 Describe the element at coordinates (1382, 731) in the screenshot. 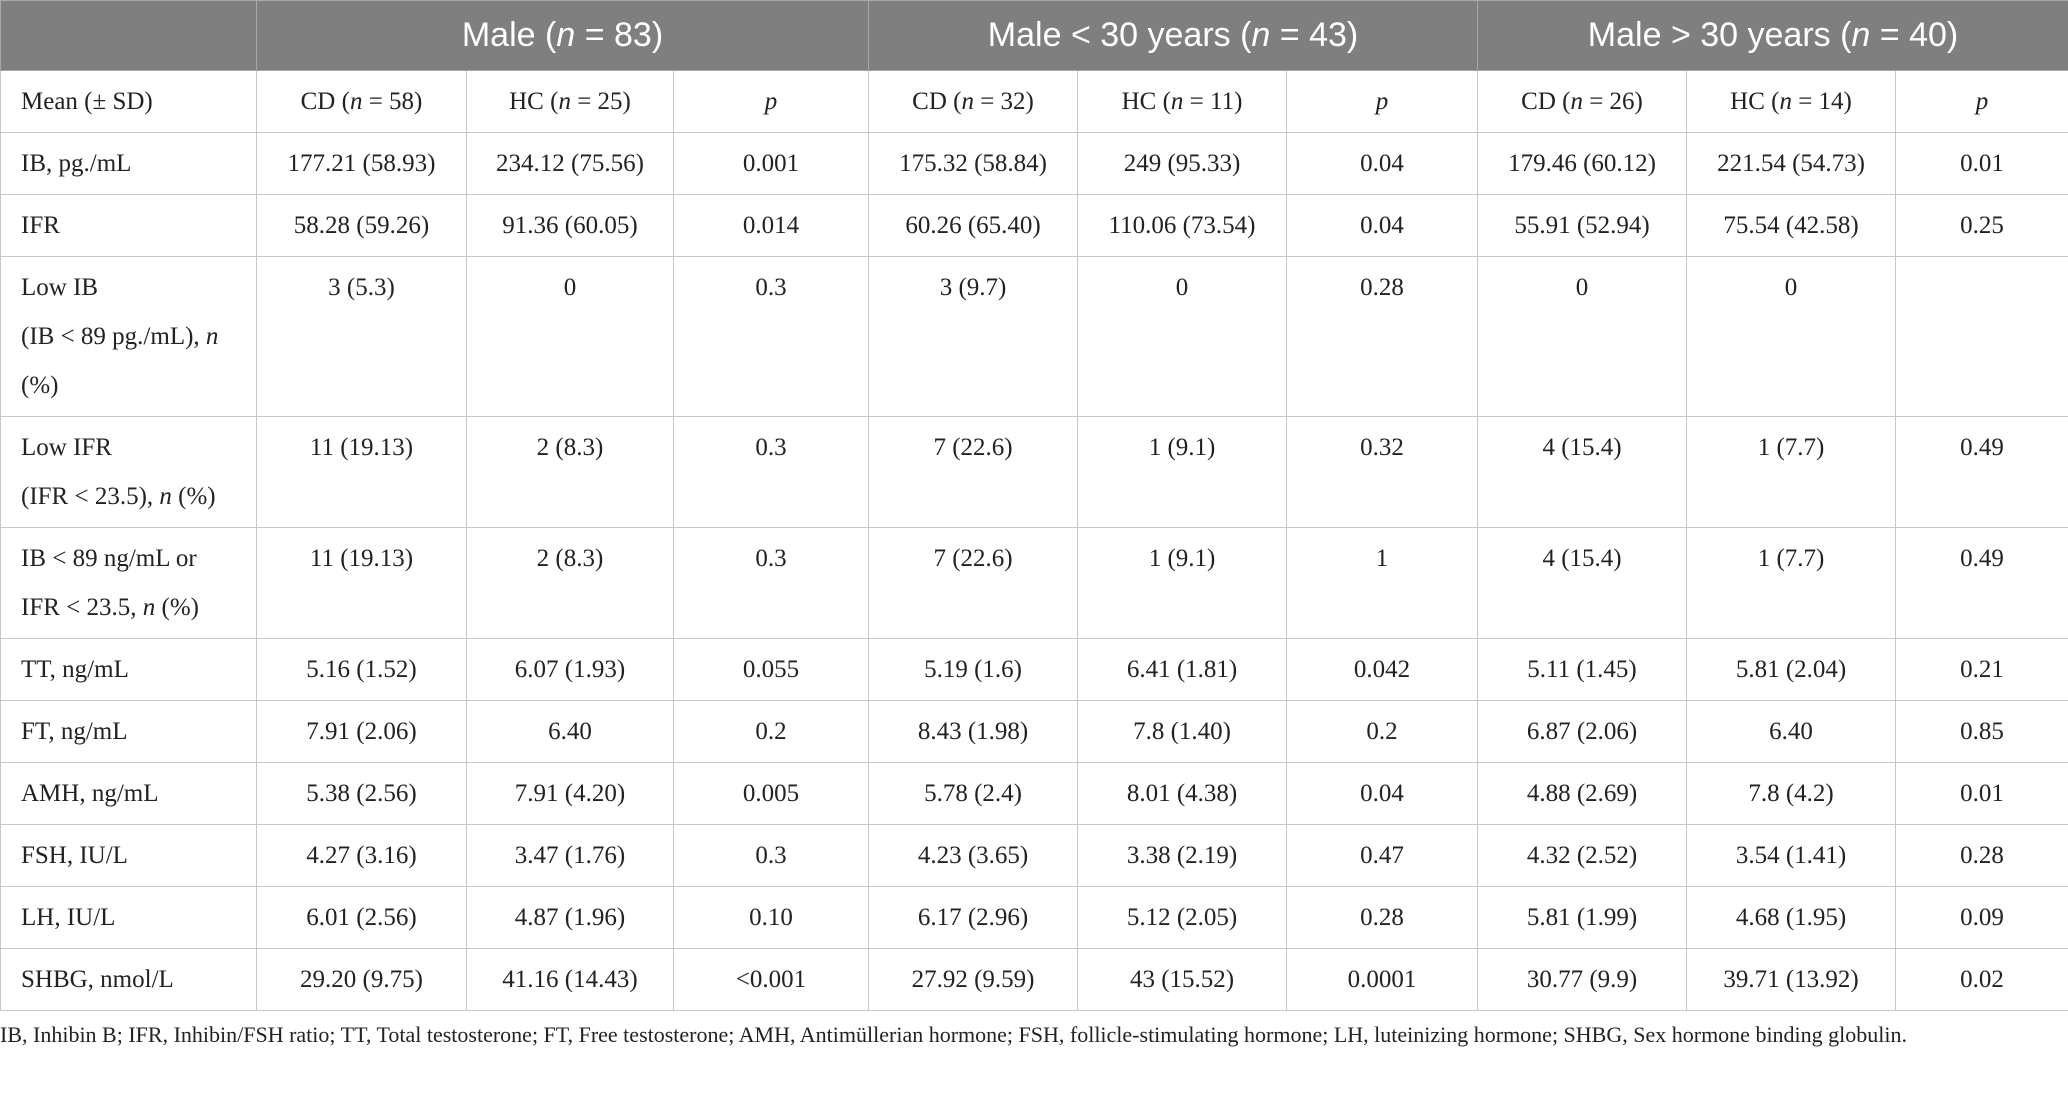

I see `table-cell: 0.2` at that location.